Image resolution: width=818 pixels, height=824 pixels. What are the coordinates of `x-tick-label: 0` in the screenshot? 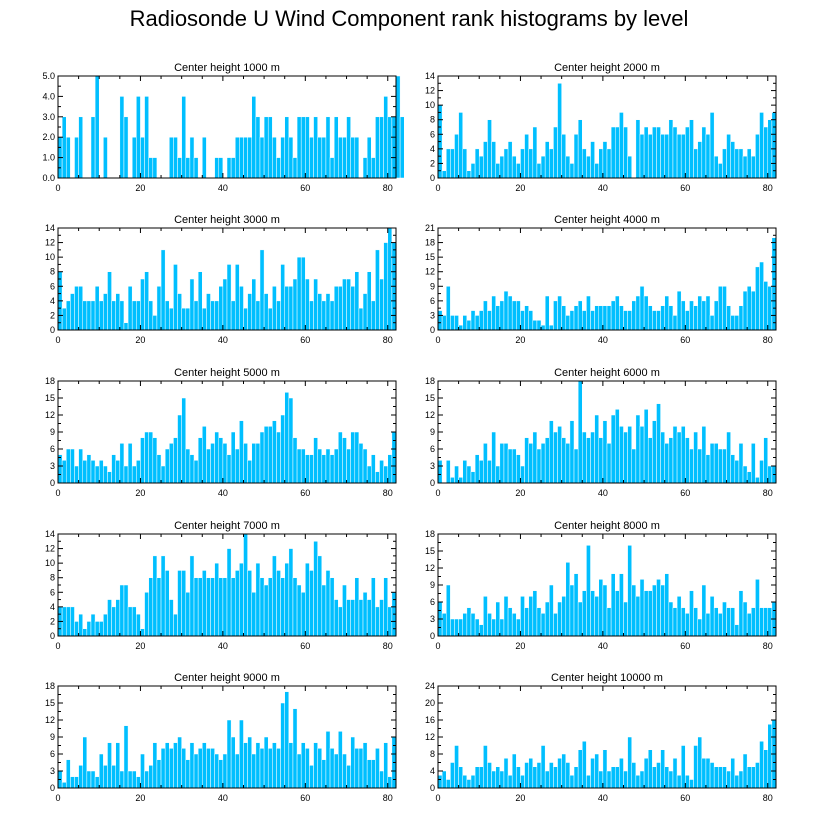 It's located at (57, 188).